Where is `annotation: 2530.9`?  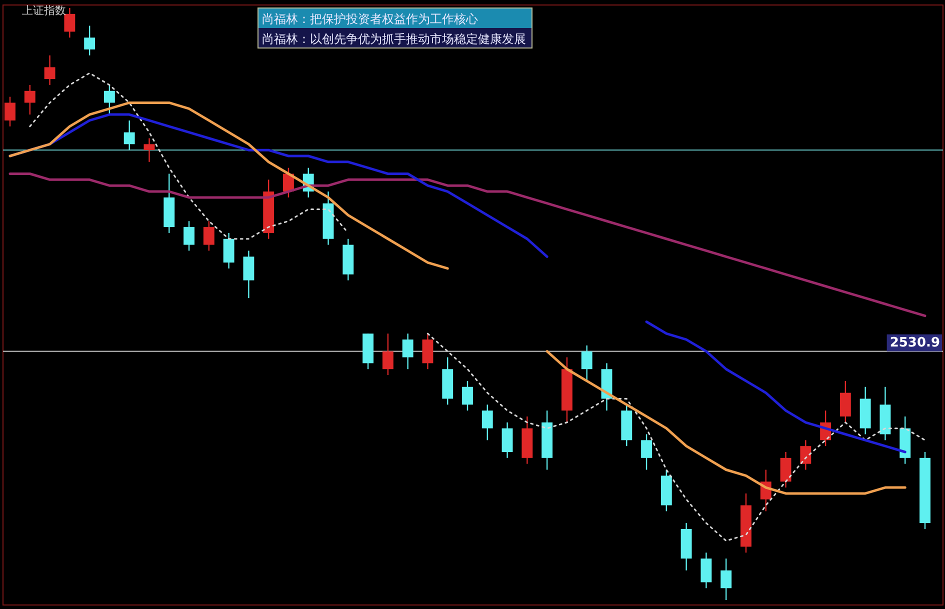 annotation: 2530.9 is located at coordinates (915, 342).